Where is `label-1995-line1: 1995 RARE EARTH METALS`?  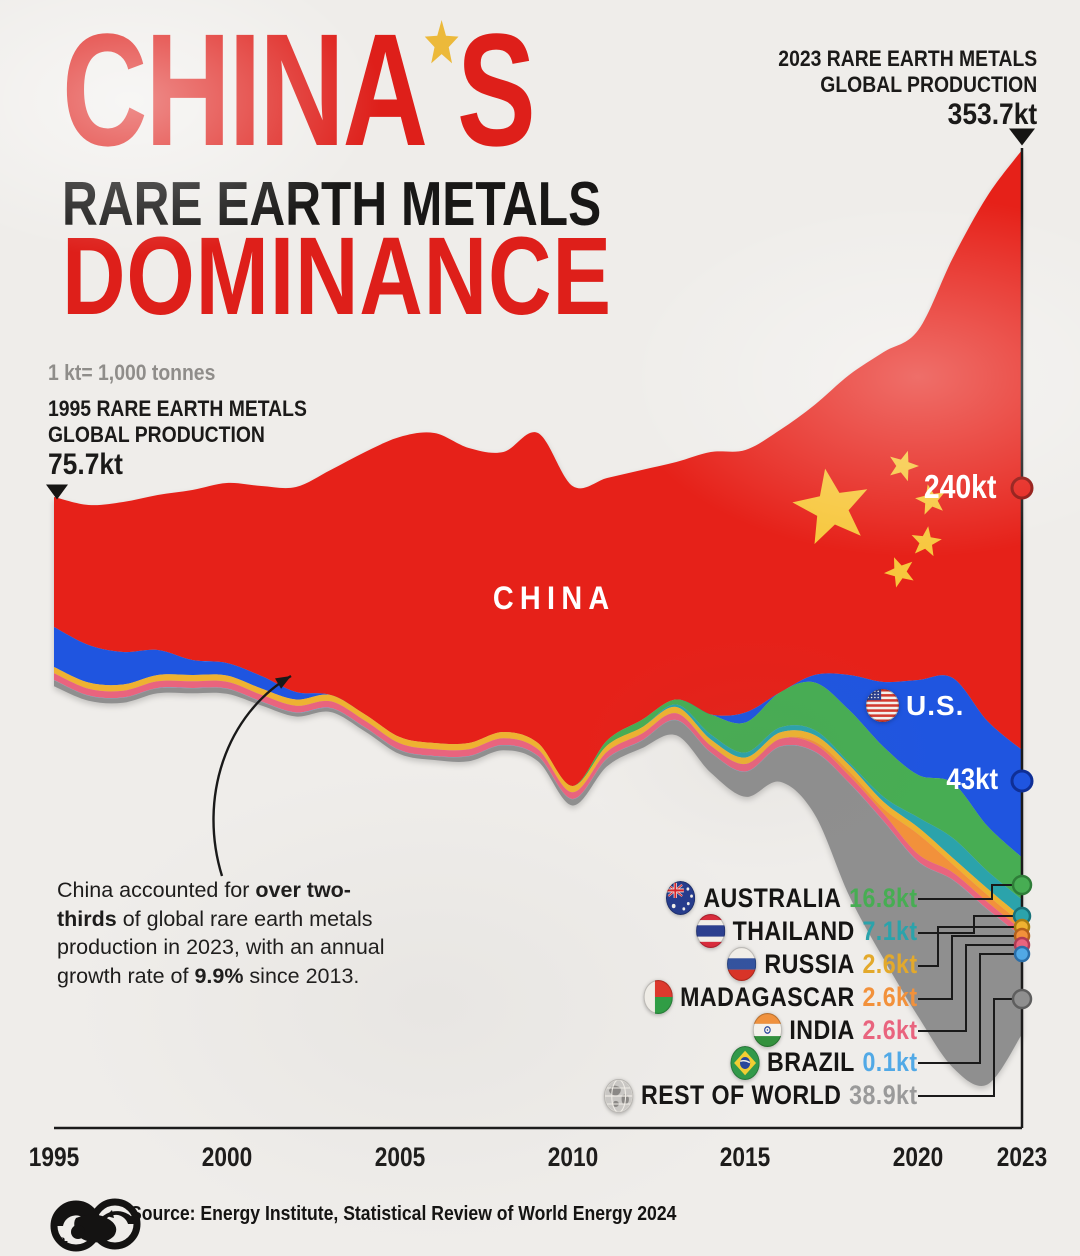
label-1995-line1: 1995 RARE EARTH METALS is located at coordinates (177, 408).